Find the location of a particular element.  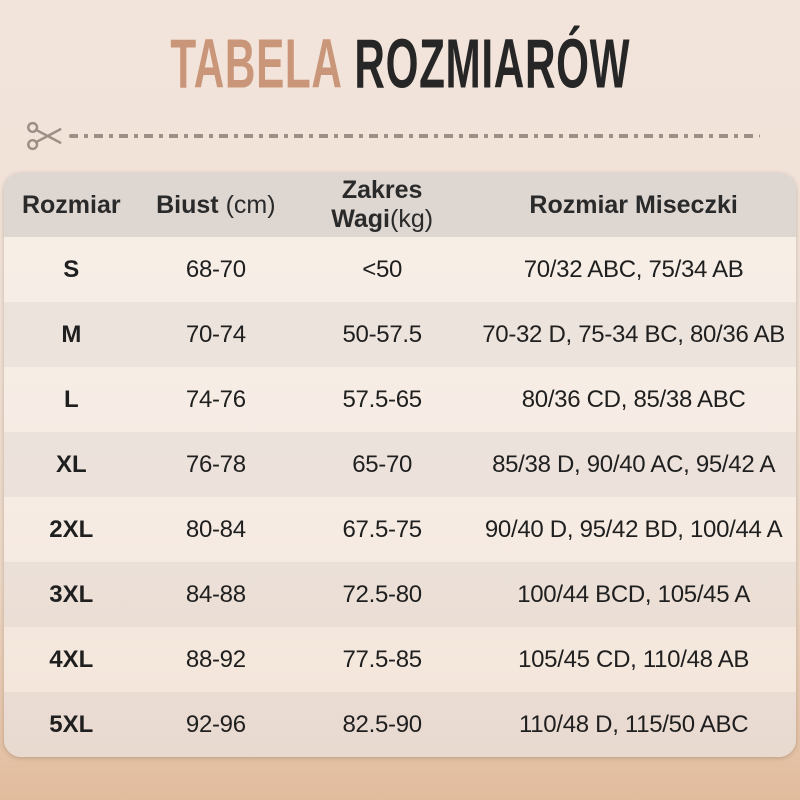

cell-size: M is located at coordinates (71, 334).